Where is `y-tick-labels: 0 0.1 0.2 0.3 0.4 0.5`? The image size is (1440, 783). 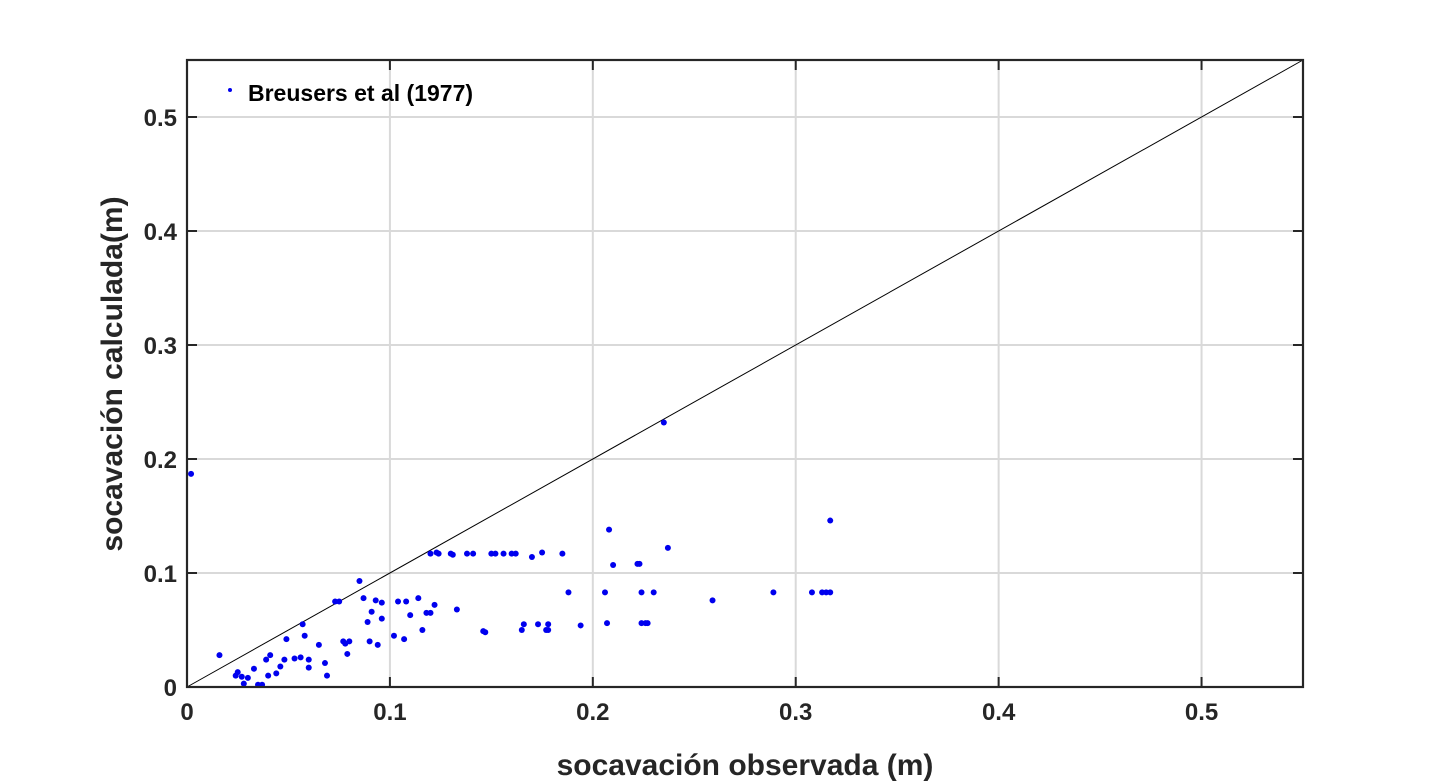
y-tick-labels: 0 0.1 0.2 0.3 0.4 0.5 is located at coordinates (161, 403).